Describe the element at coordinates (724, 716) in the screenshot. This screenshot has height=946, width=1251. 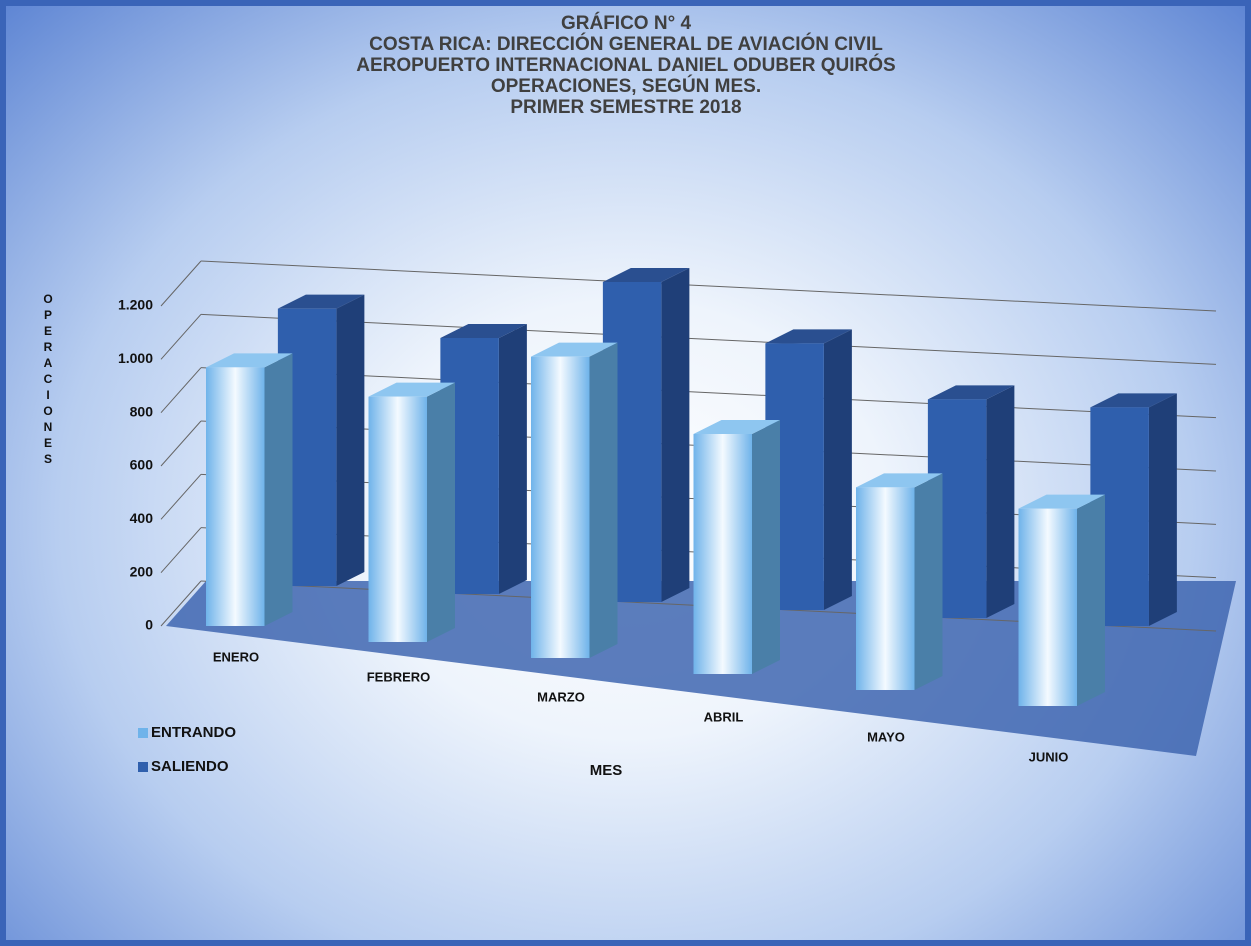
I see `x-tick-label: ABRIL` at that location.